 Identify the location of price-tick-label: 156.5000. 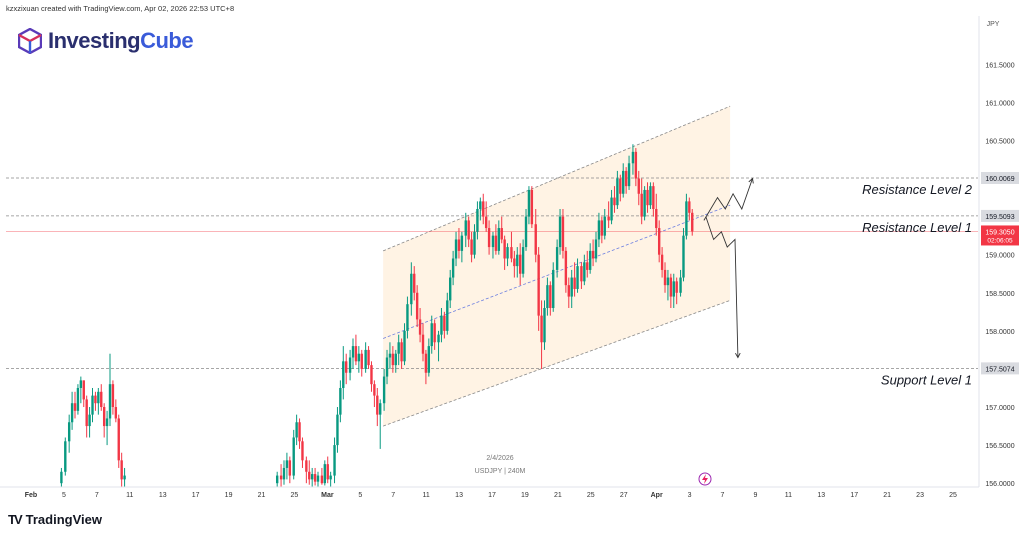
(999, 446).